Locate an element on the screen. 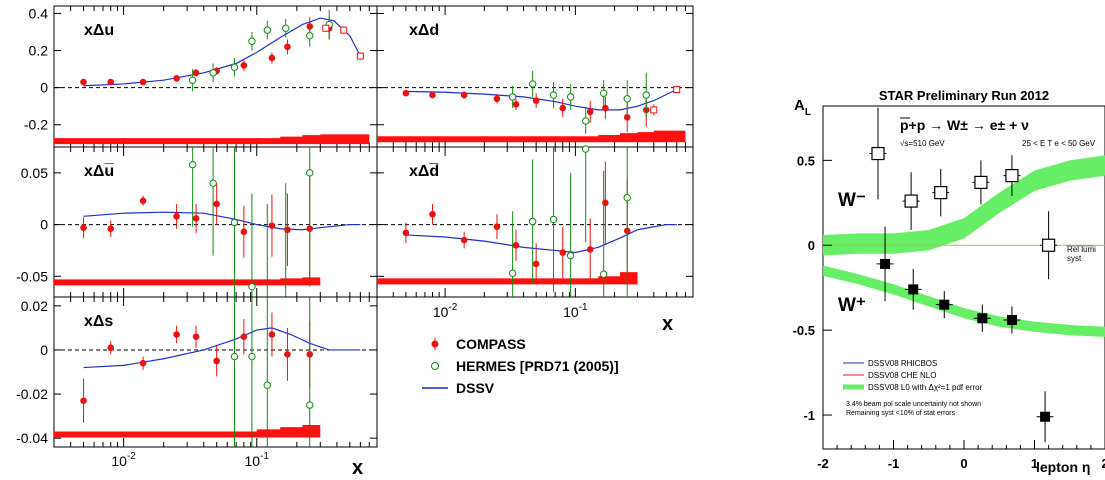  x-tick-label: -2 is located at coordinates (823, 463).